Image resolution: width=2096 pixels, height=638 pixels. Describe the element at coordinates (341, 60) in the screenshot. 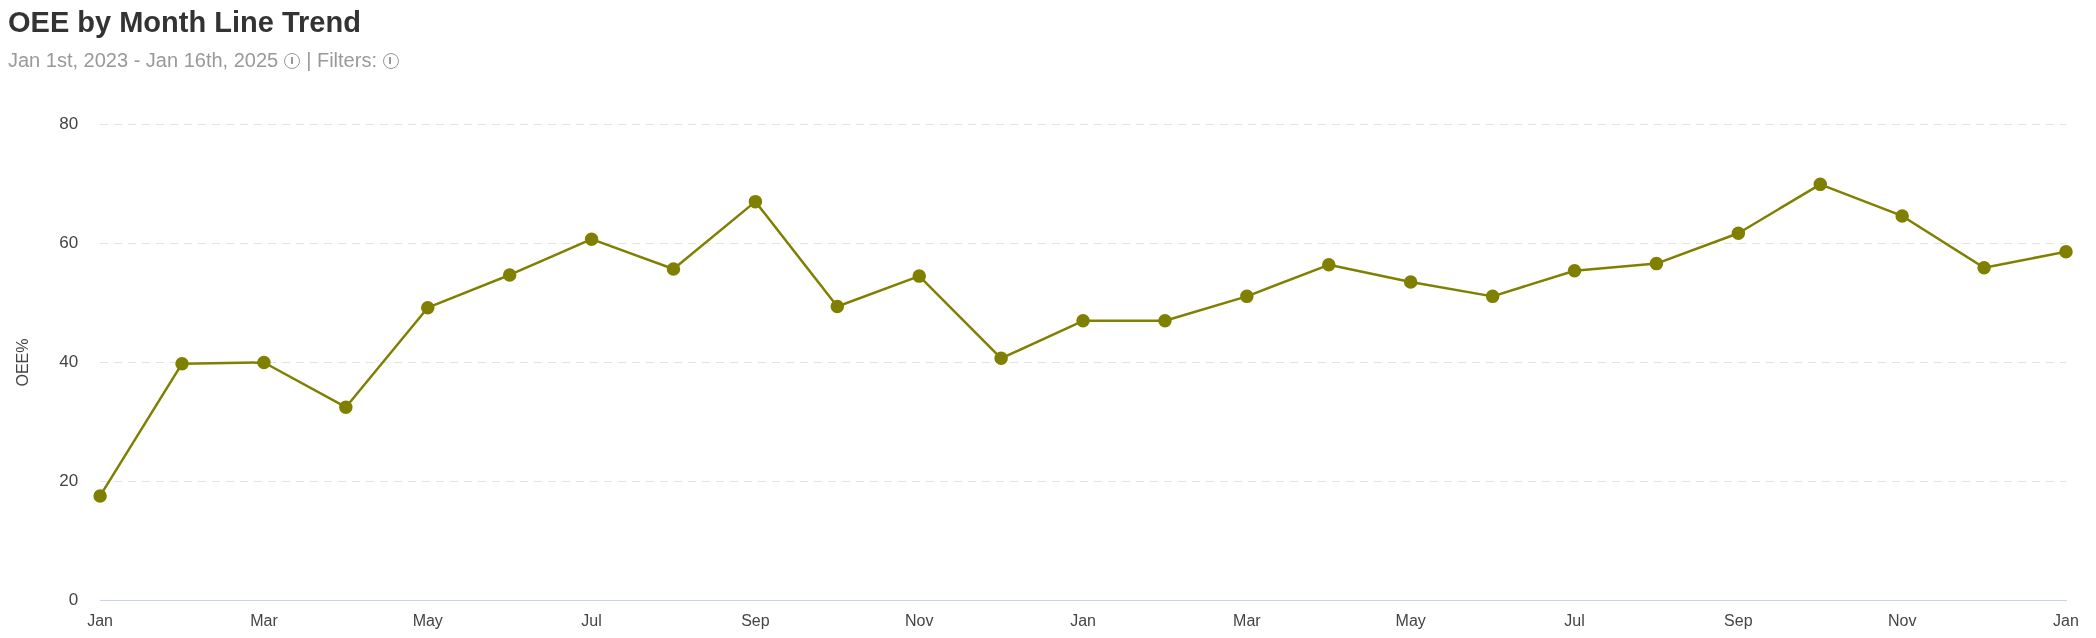

I see `text: | Filters:` at that location.